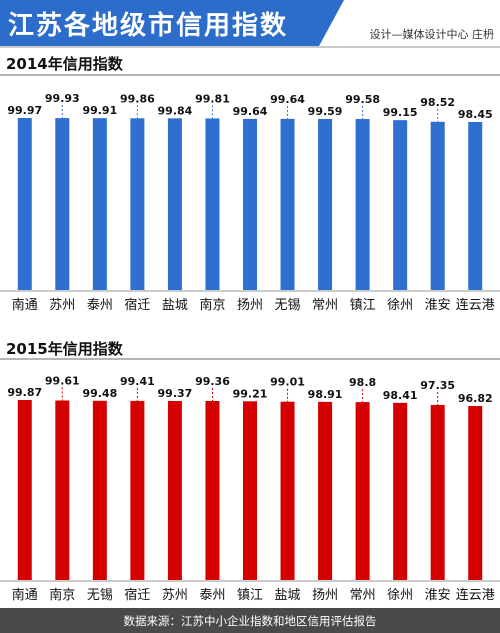  I want to click on page-title: 江苏各地级市信用指数, so click(148, 26).